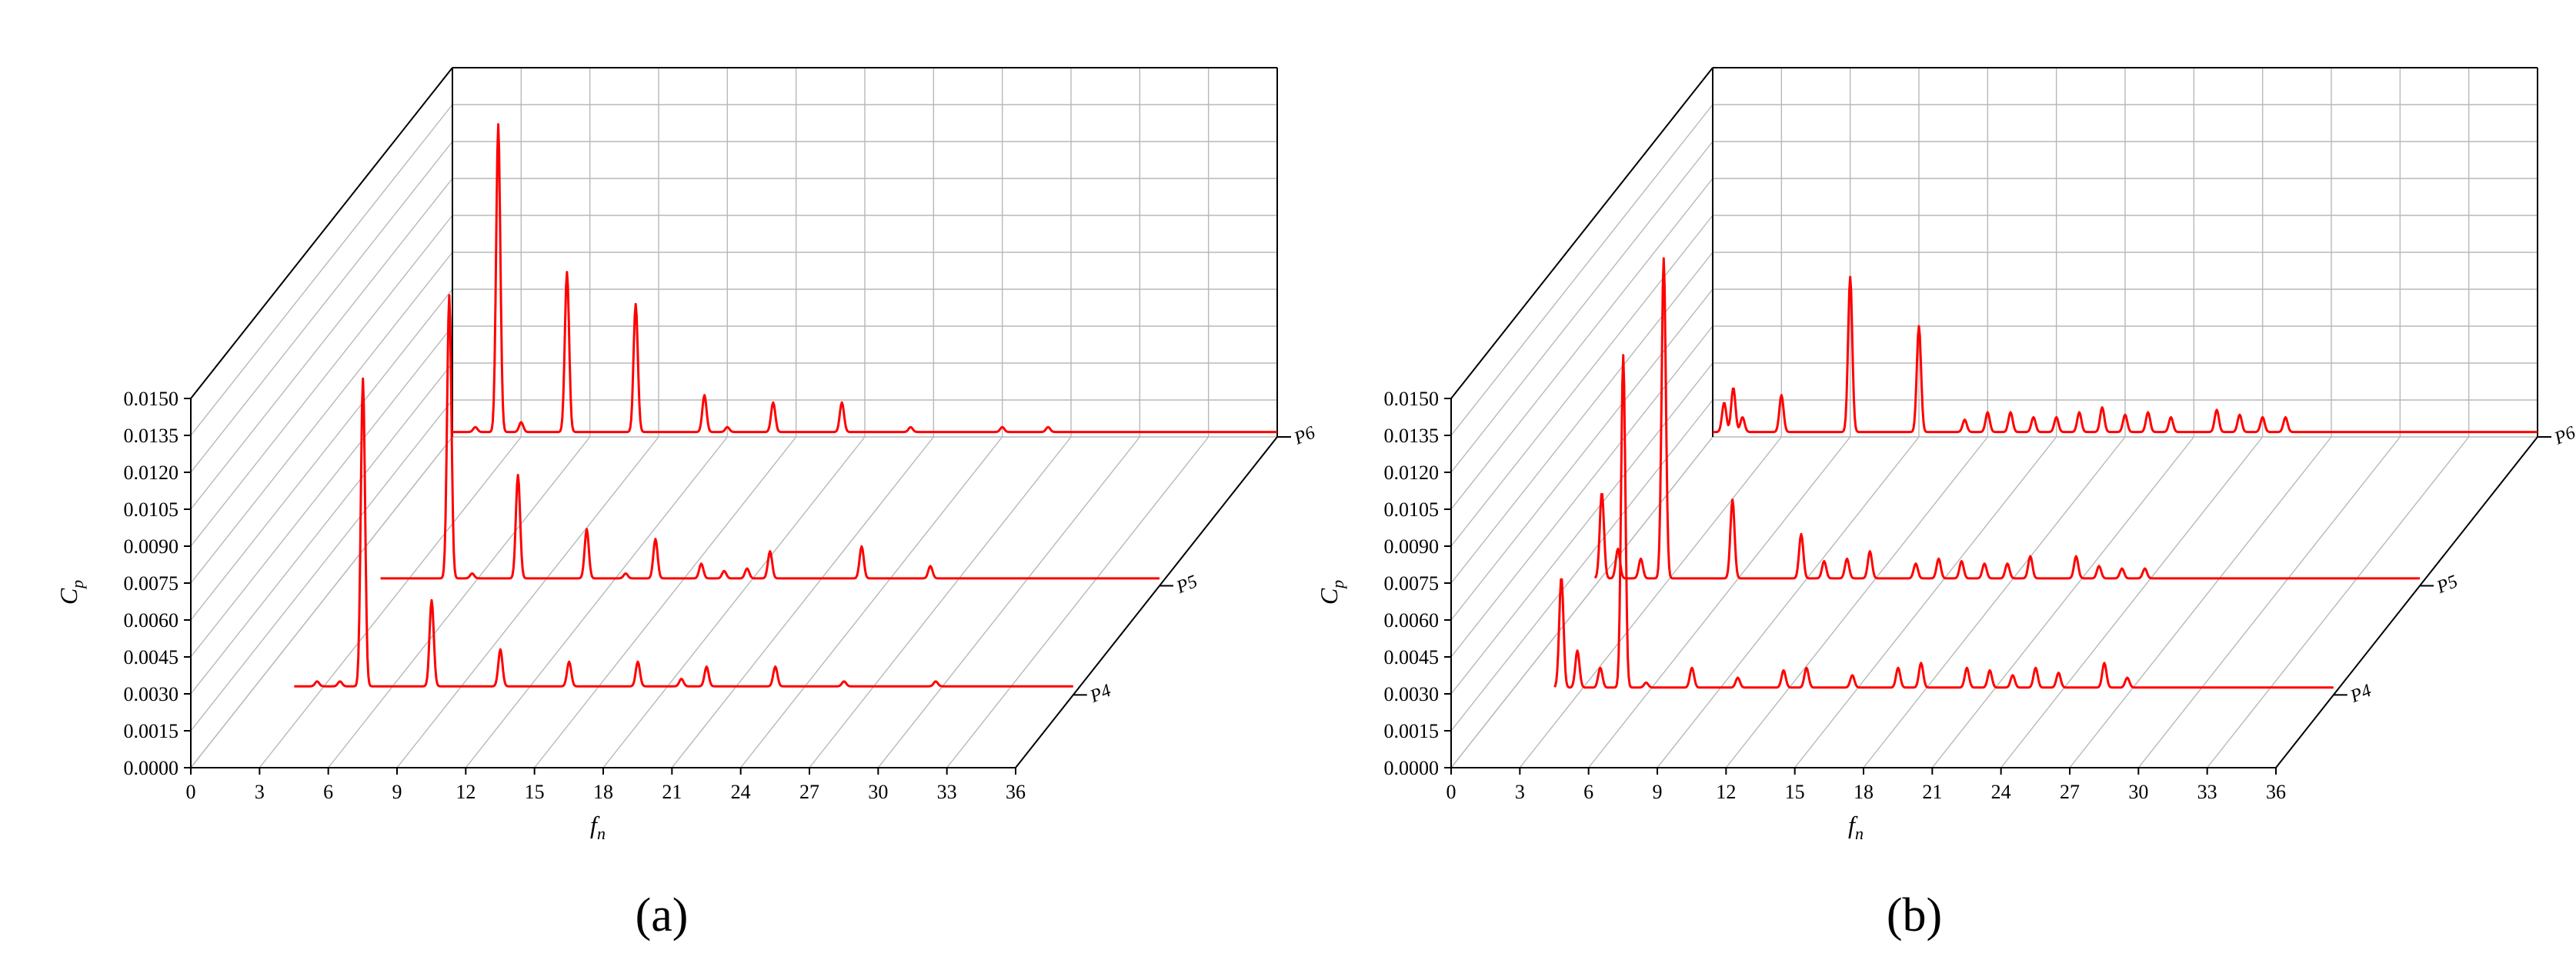  I want to click on panel-label-a: (a), so click(663, 916).